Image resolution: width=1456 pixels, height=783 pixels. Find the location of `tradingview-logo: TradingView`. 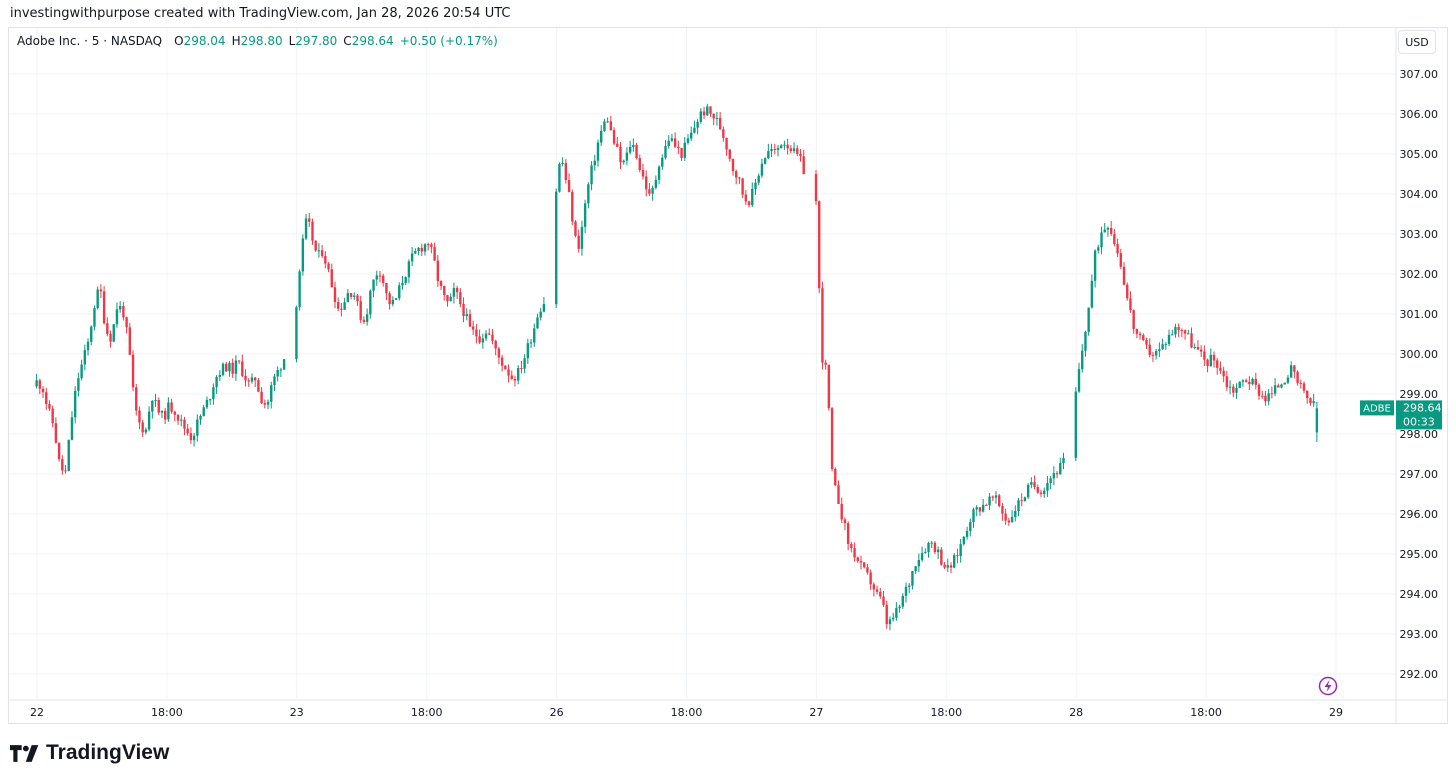

tradingview-logo: TradingView is located at coordinates (89, 753).